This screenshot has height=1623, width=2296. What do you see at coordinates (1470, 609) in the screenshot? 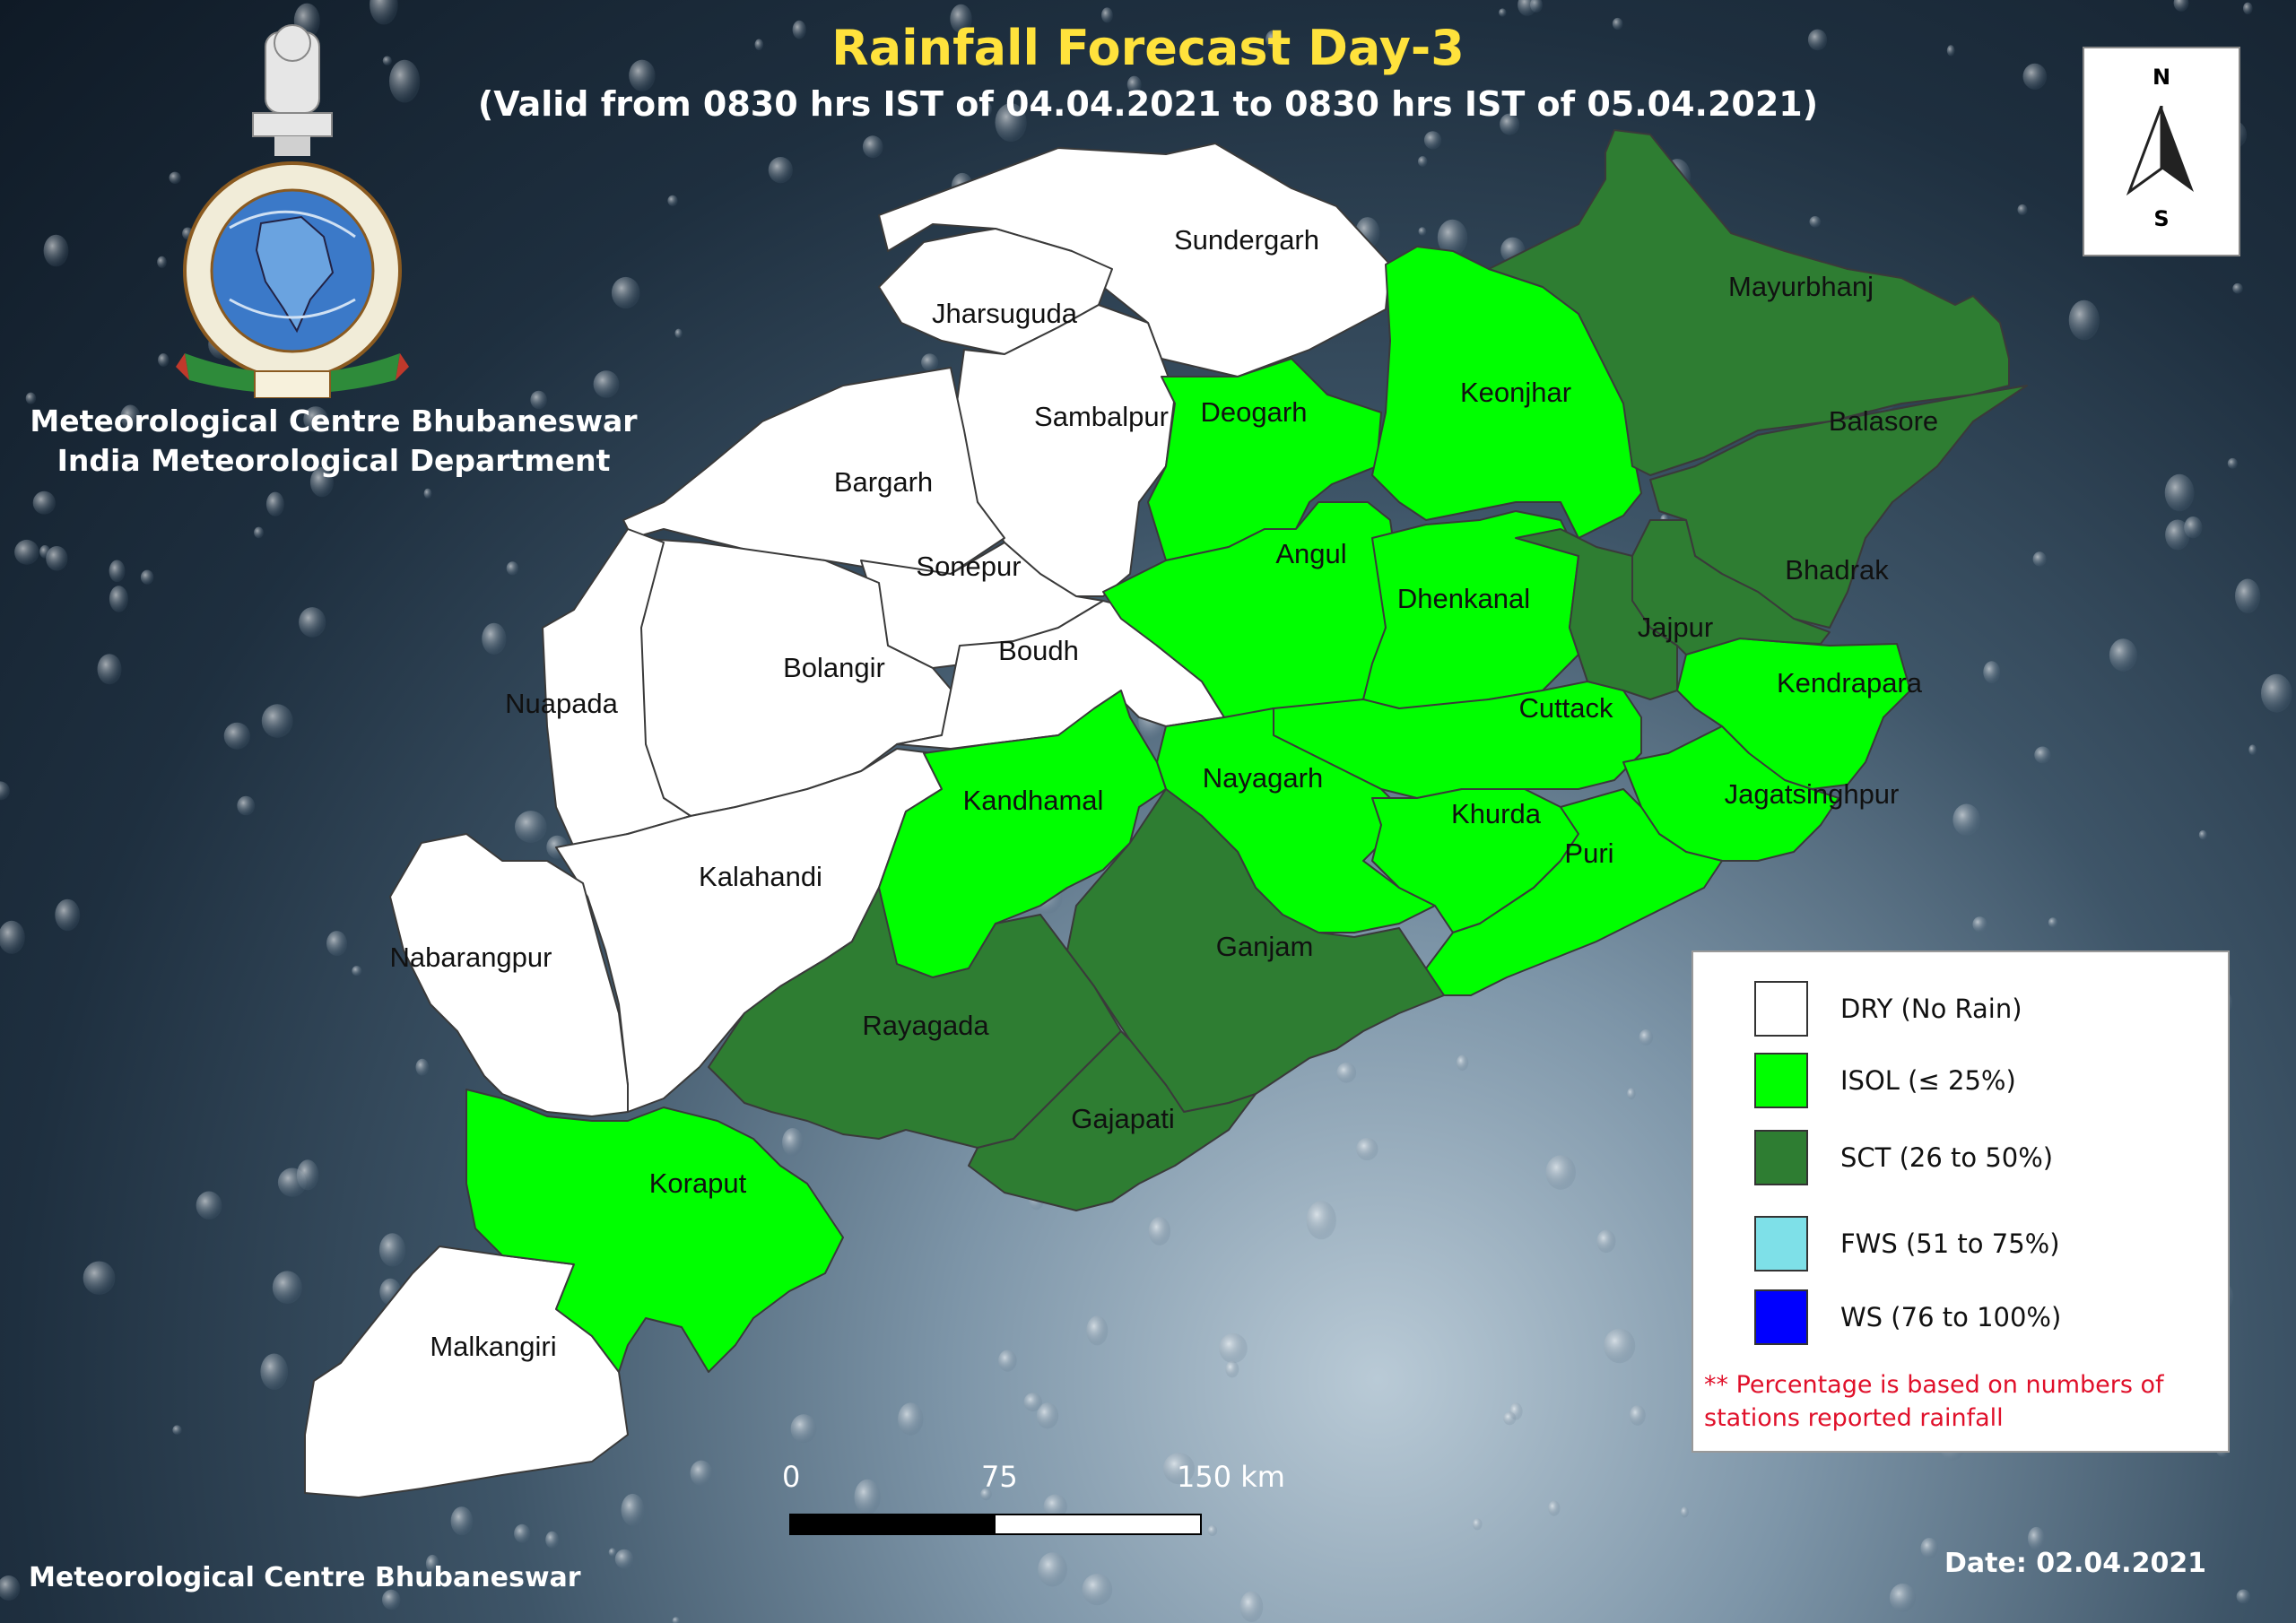
I see `district-dhenkanal` at bounding box center [1470, 609].